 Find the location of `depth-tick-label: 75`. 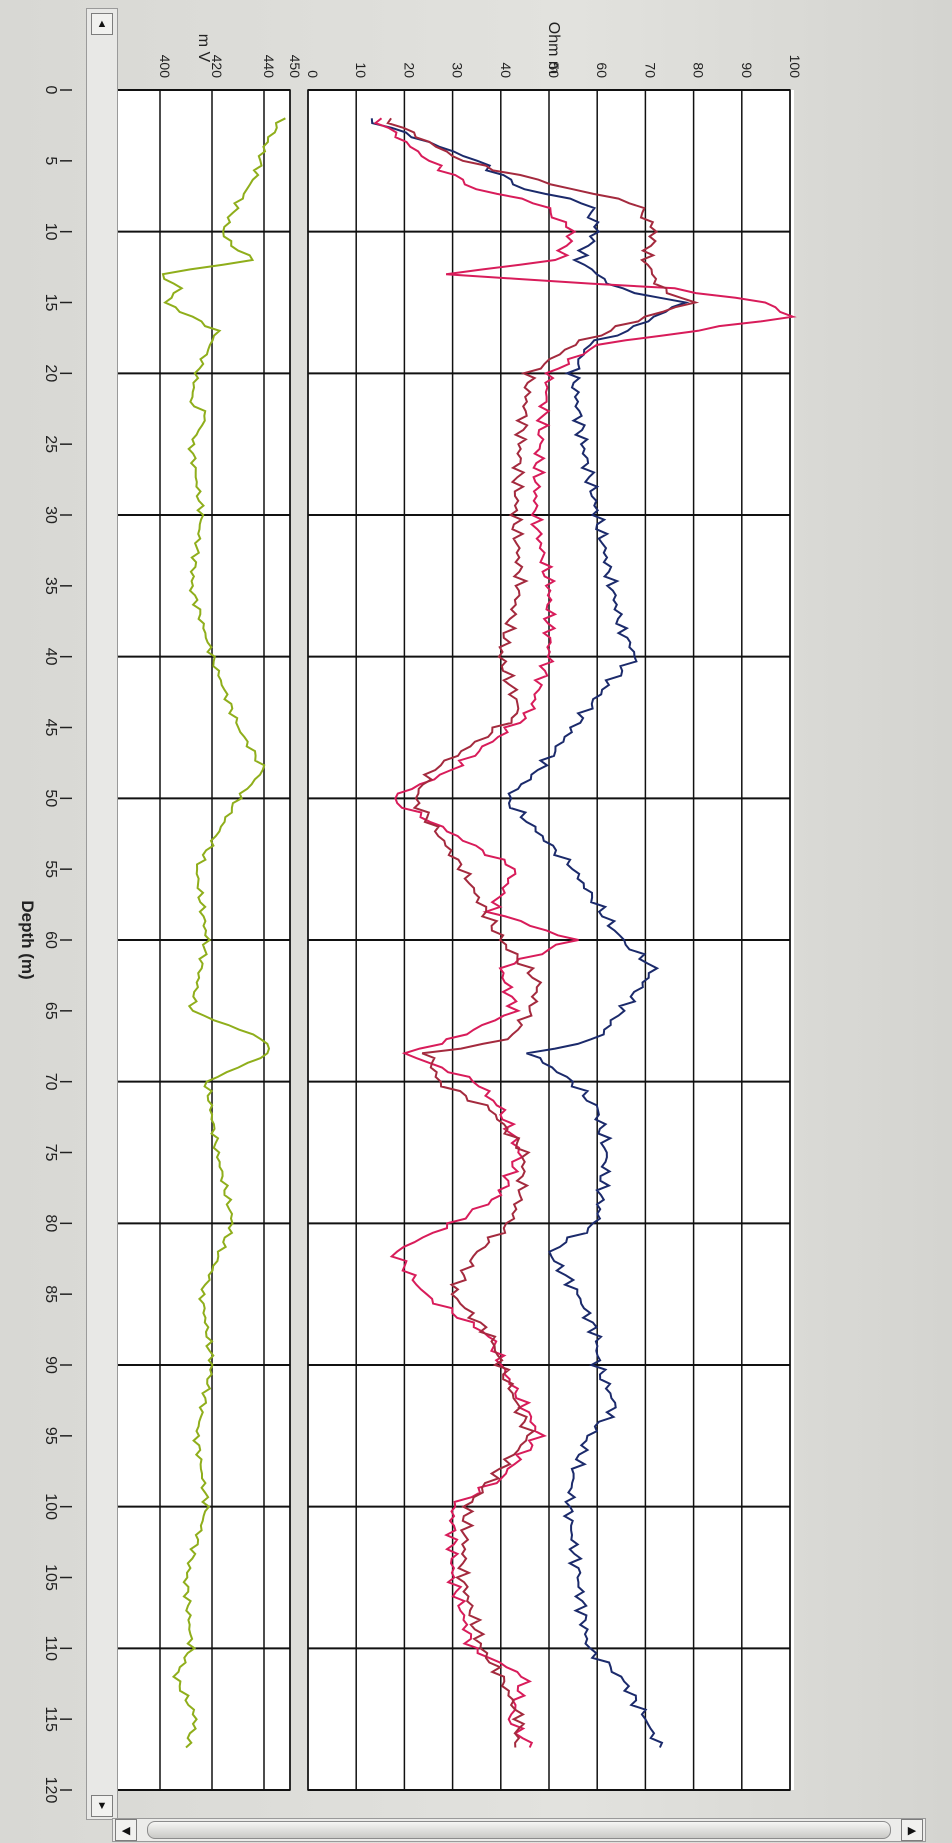

depth-tick-label: 75 is located at coordinates (50, 1153).